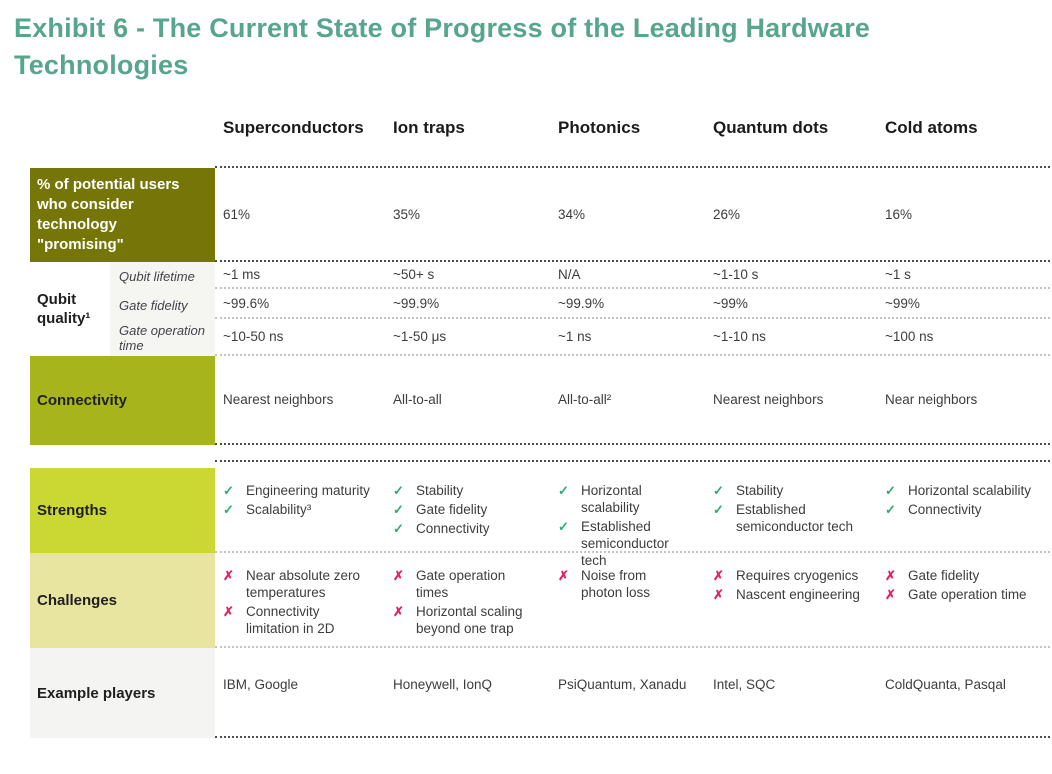 The width and height of the screenshot is (1052, 774). Describe the element at coordinates (768, 399) in the screenshot. I see `cell-connectivity-quantum-dots: Nearest neighbors` at that location.